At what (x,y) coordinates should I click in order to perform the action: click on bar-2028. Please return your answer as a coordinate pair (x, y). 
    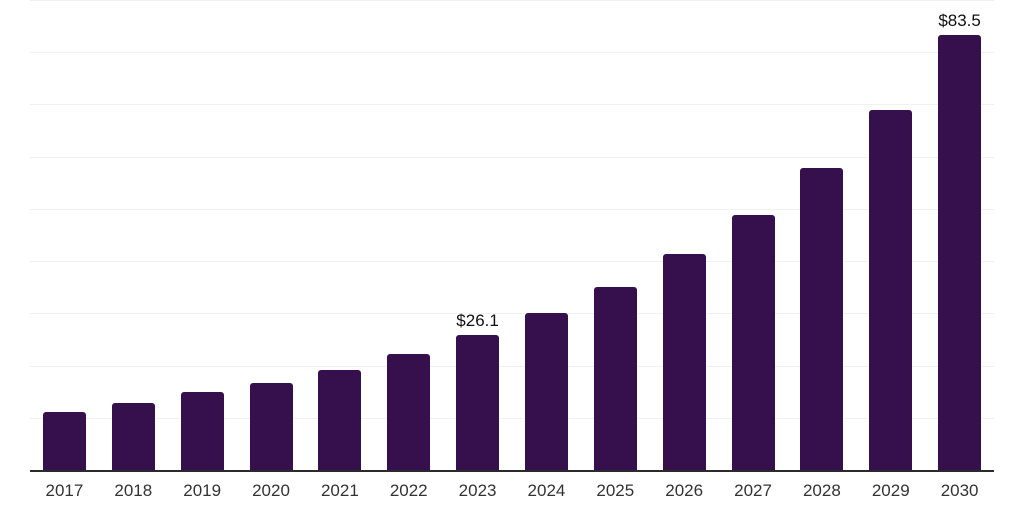
    Looking at the image, I should click on (822, 319).